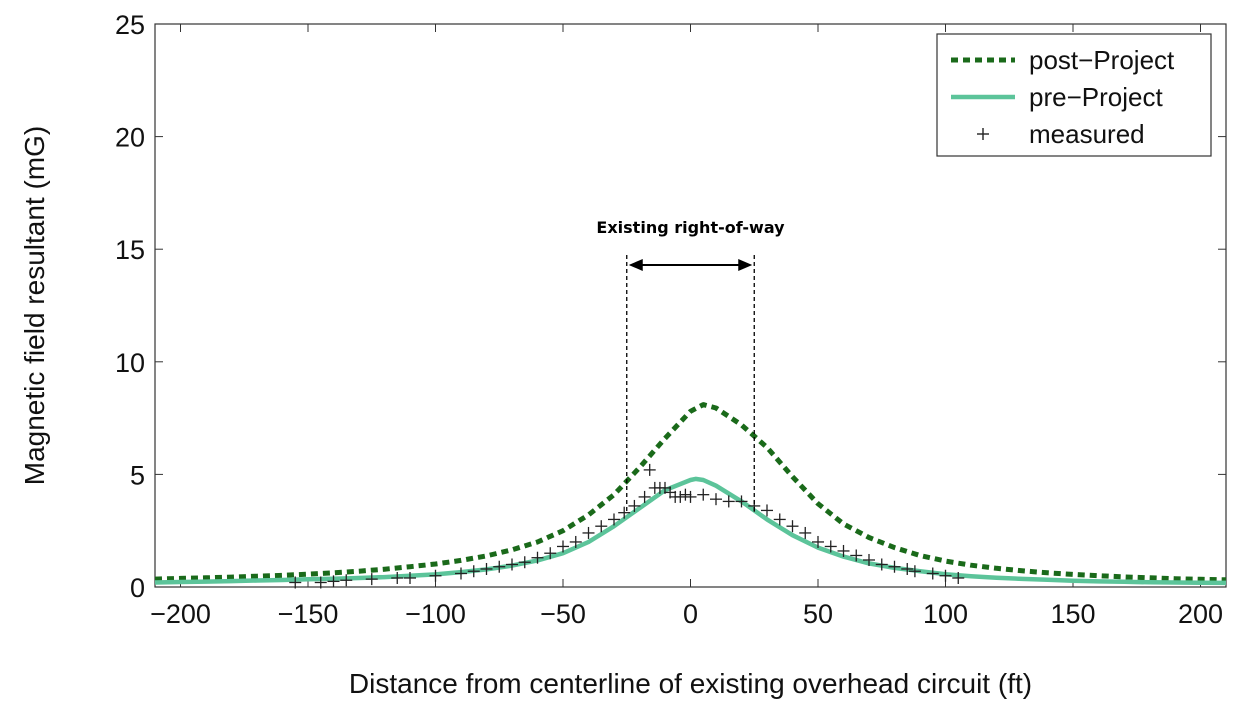  What do you see at coordinates (690, 227) in the screenshot?
I see `annotation-text: Existing right-of-way` at bounding box center [690, 227].